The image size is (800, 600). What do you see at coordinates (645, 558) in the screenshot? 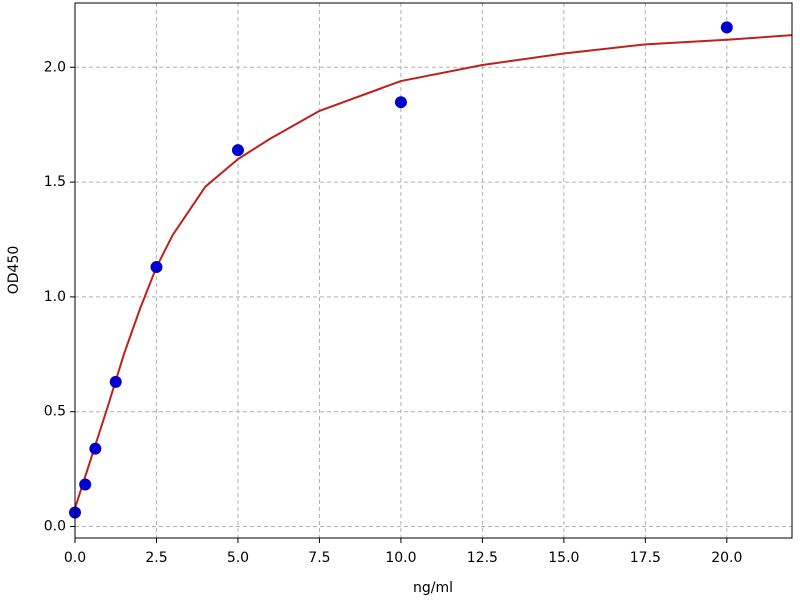
I see `x-tick-label: 17.5` at bounding box center [645, 558].